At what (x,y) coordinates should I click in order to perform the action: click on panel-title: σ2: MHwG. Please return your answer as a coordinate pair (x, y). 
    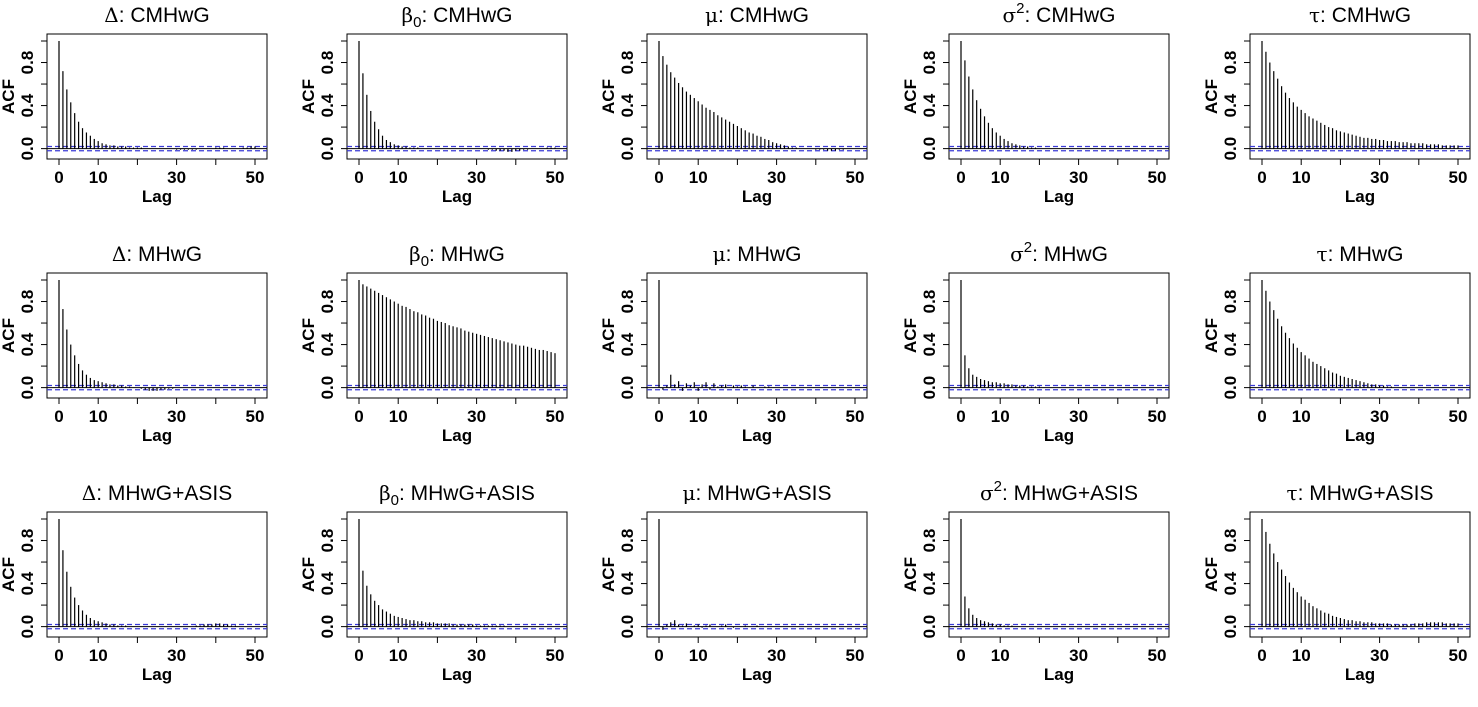
    Looking at the image, I should click on (1059, 252).